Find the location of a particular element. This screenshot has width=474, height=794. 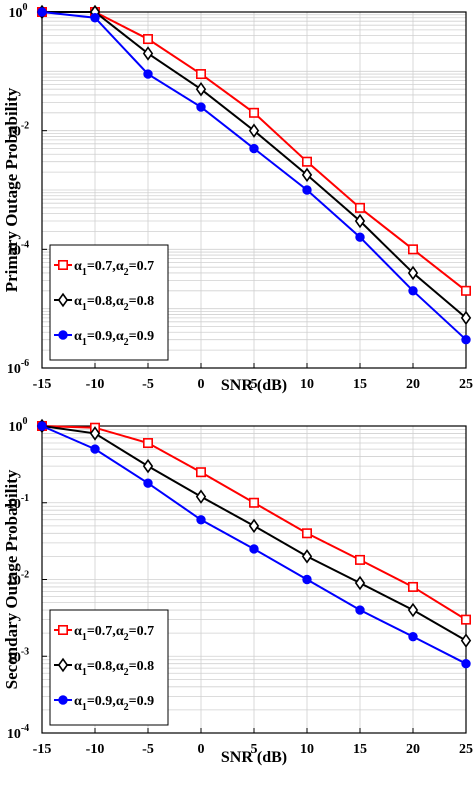

y-axis-label: Secondary Outage Probability is located at coordinates (11, 579).